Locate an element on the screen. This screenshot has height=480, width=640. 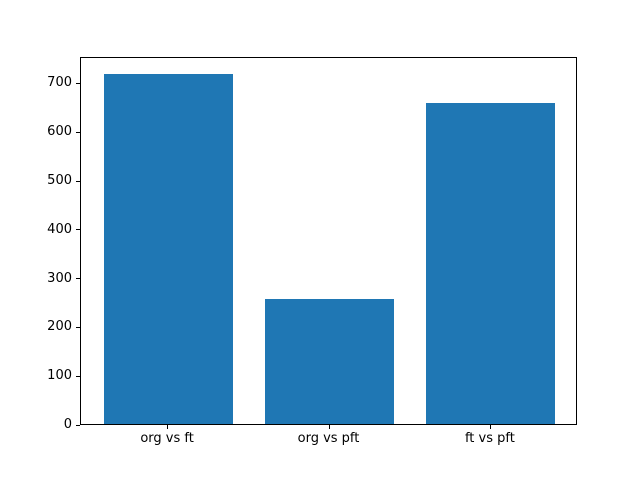
bar-org-vs-pft is located at coordinates (330, 361).